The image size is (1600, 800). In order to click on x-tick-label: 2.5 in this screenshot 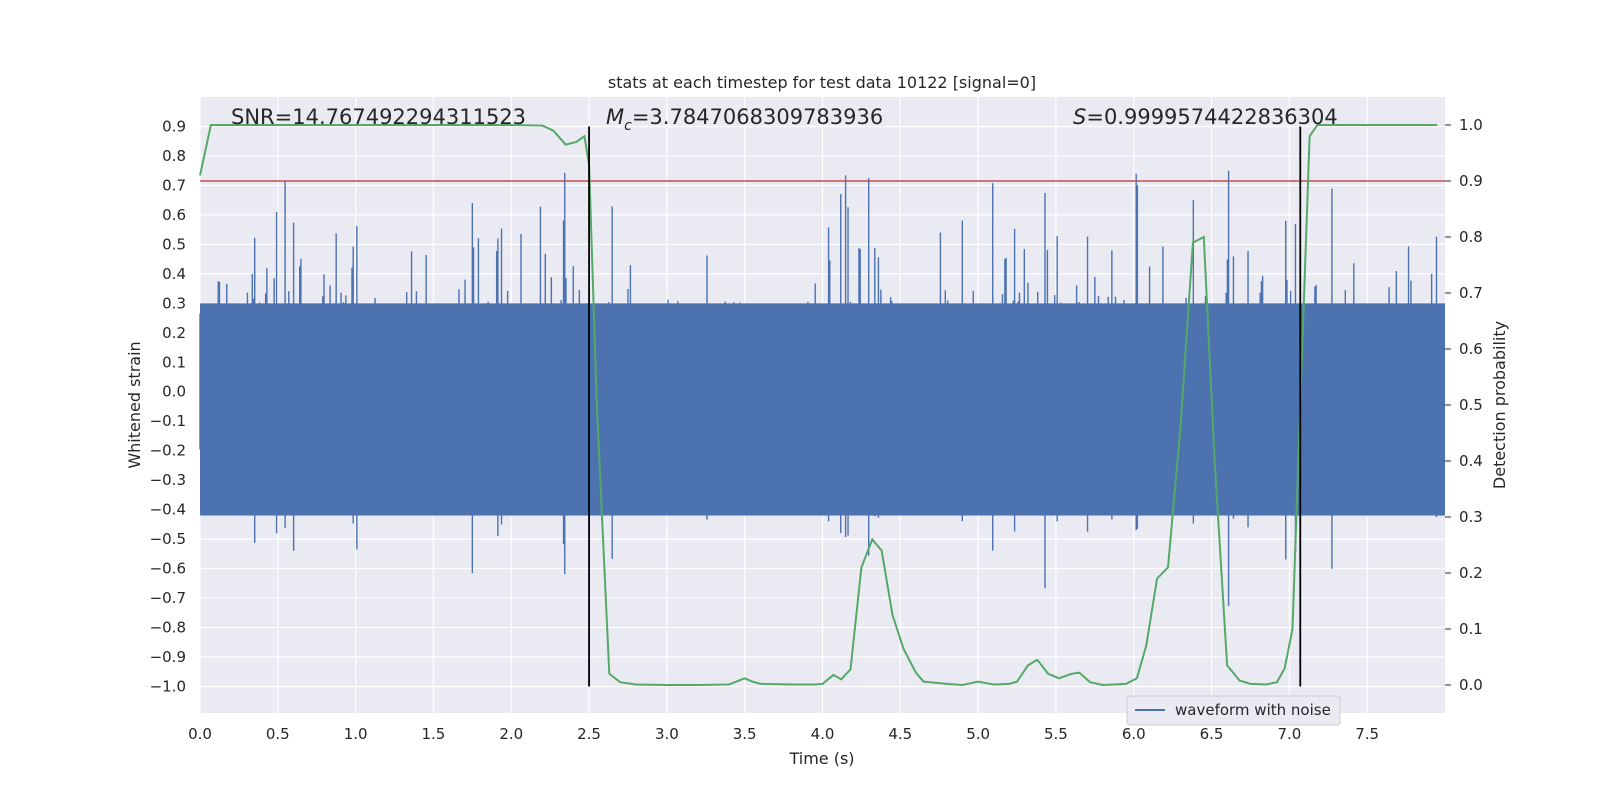, I will do `click(589, 734)`.